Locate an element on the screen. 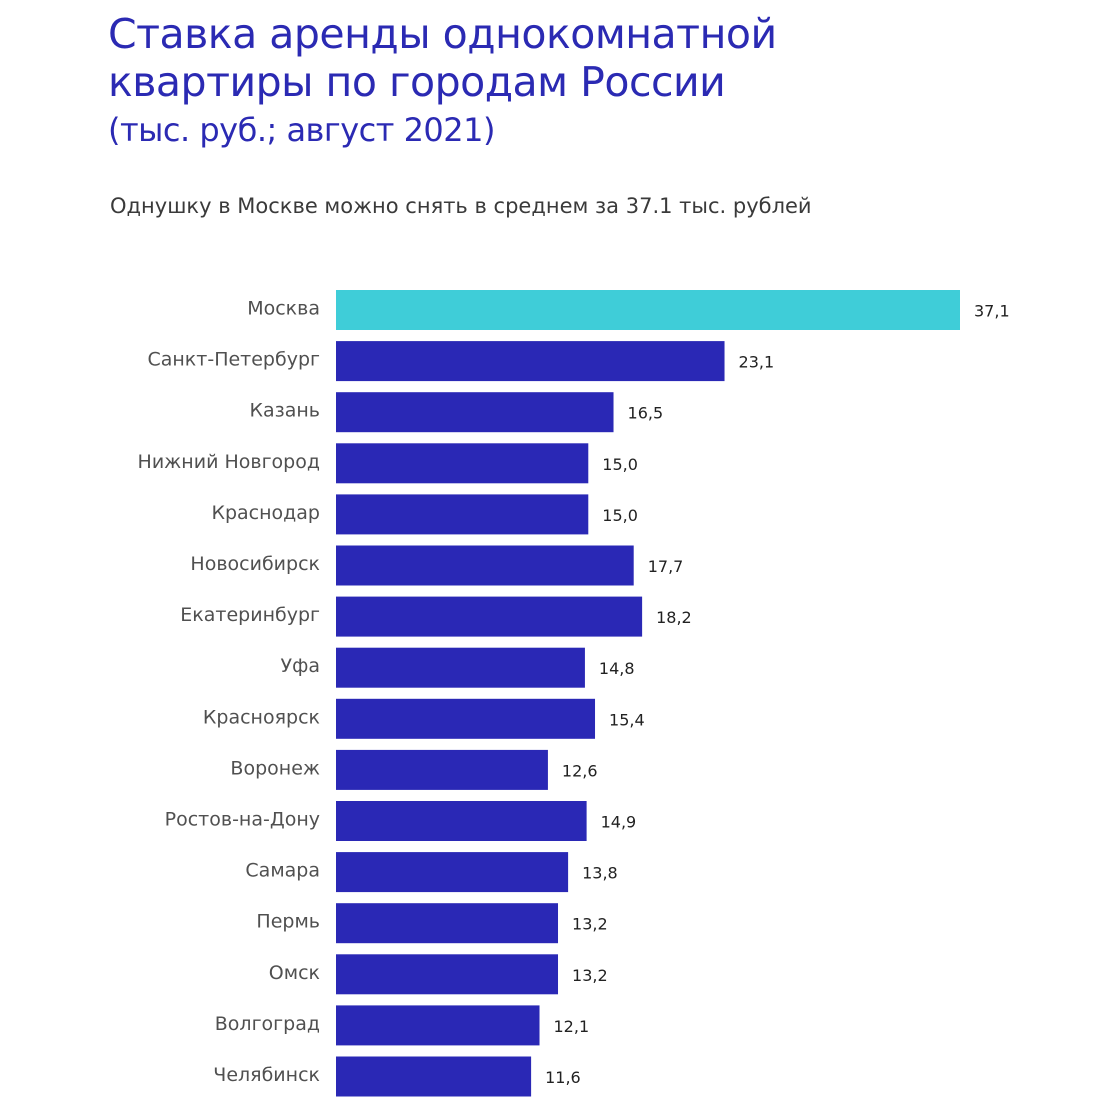 The width and height of the screenshot is (1118, 1118). value-label-7: 14,8 is located at coordinates (617, 668).